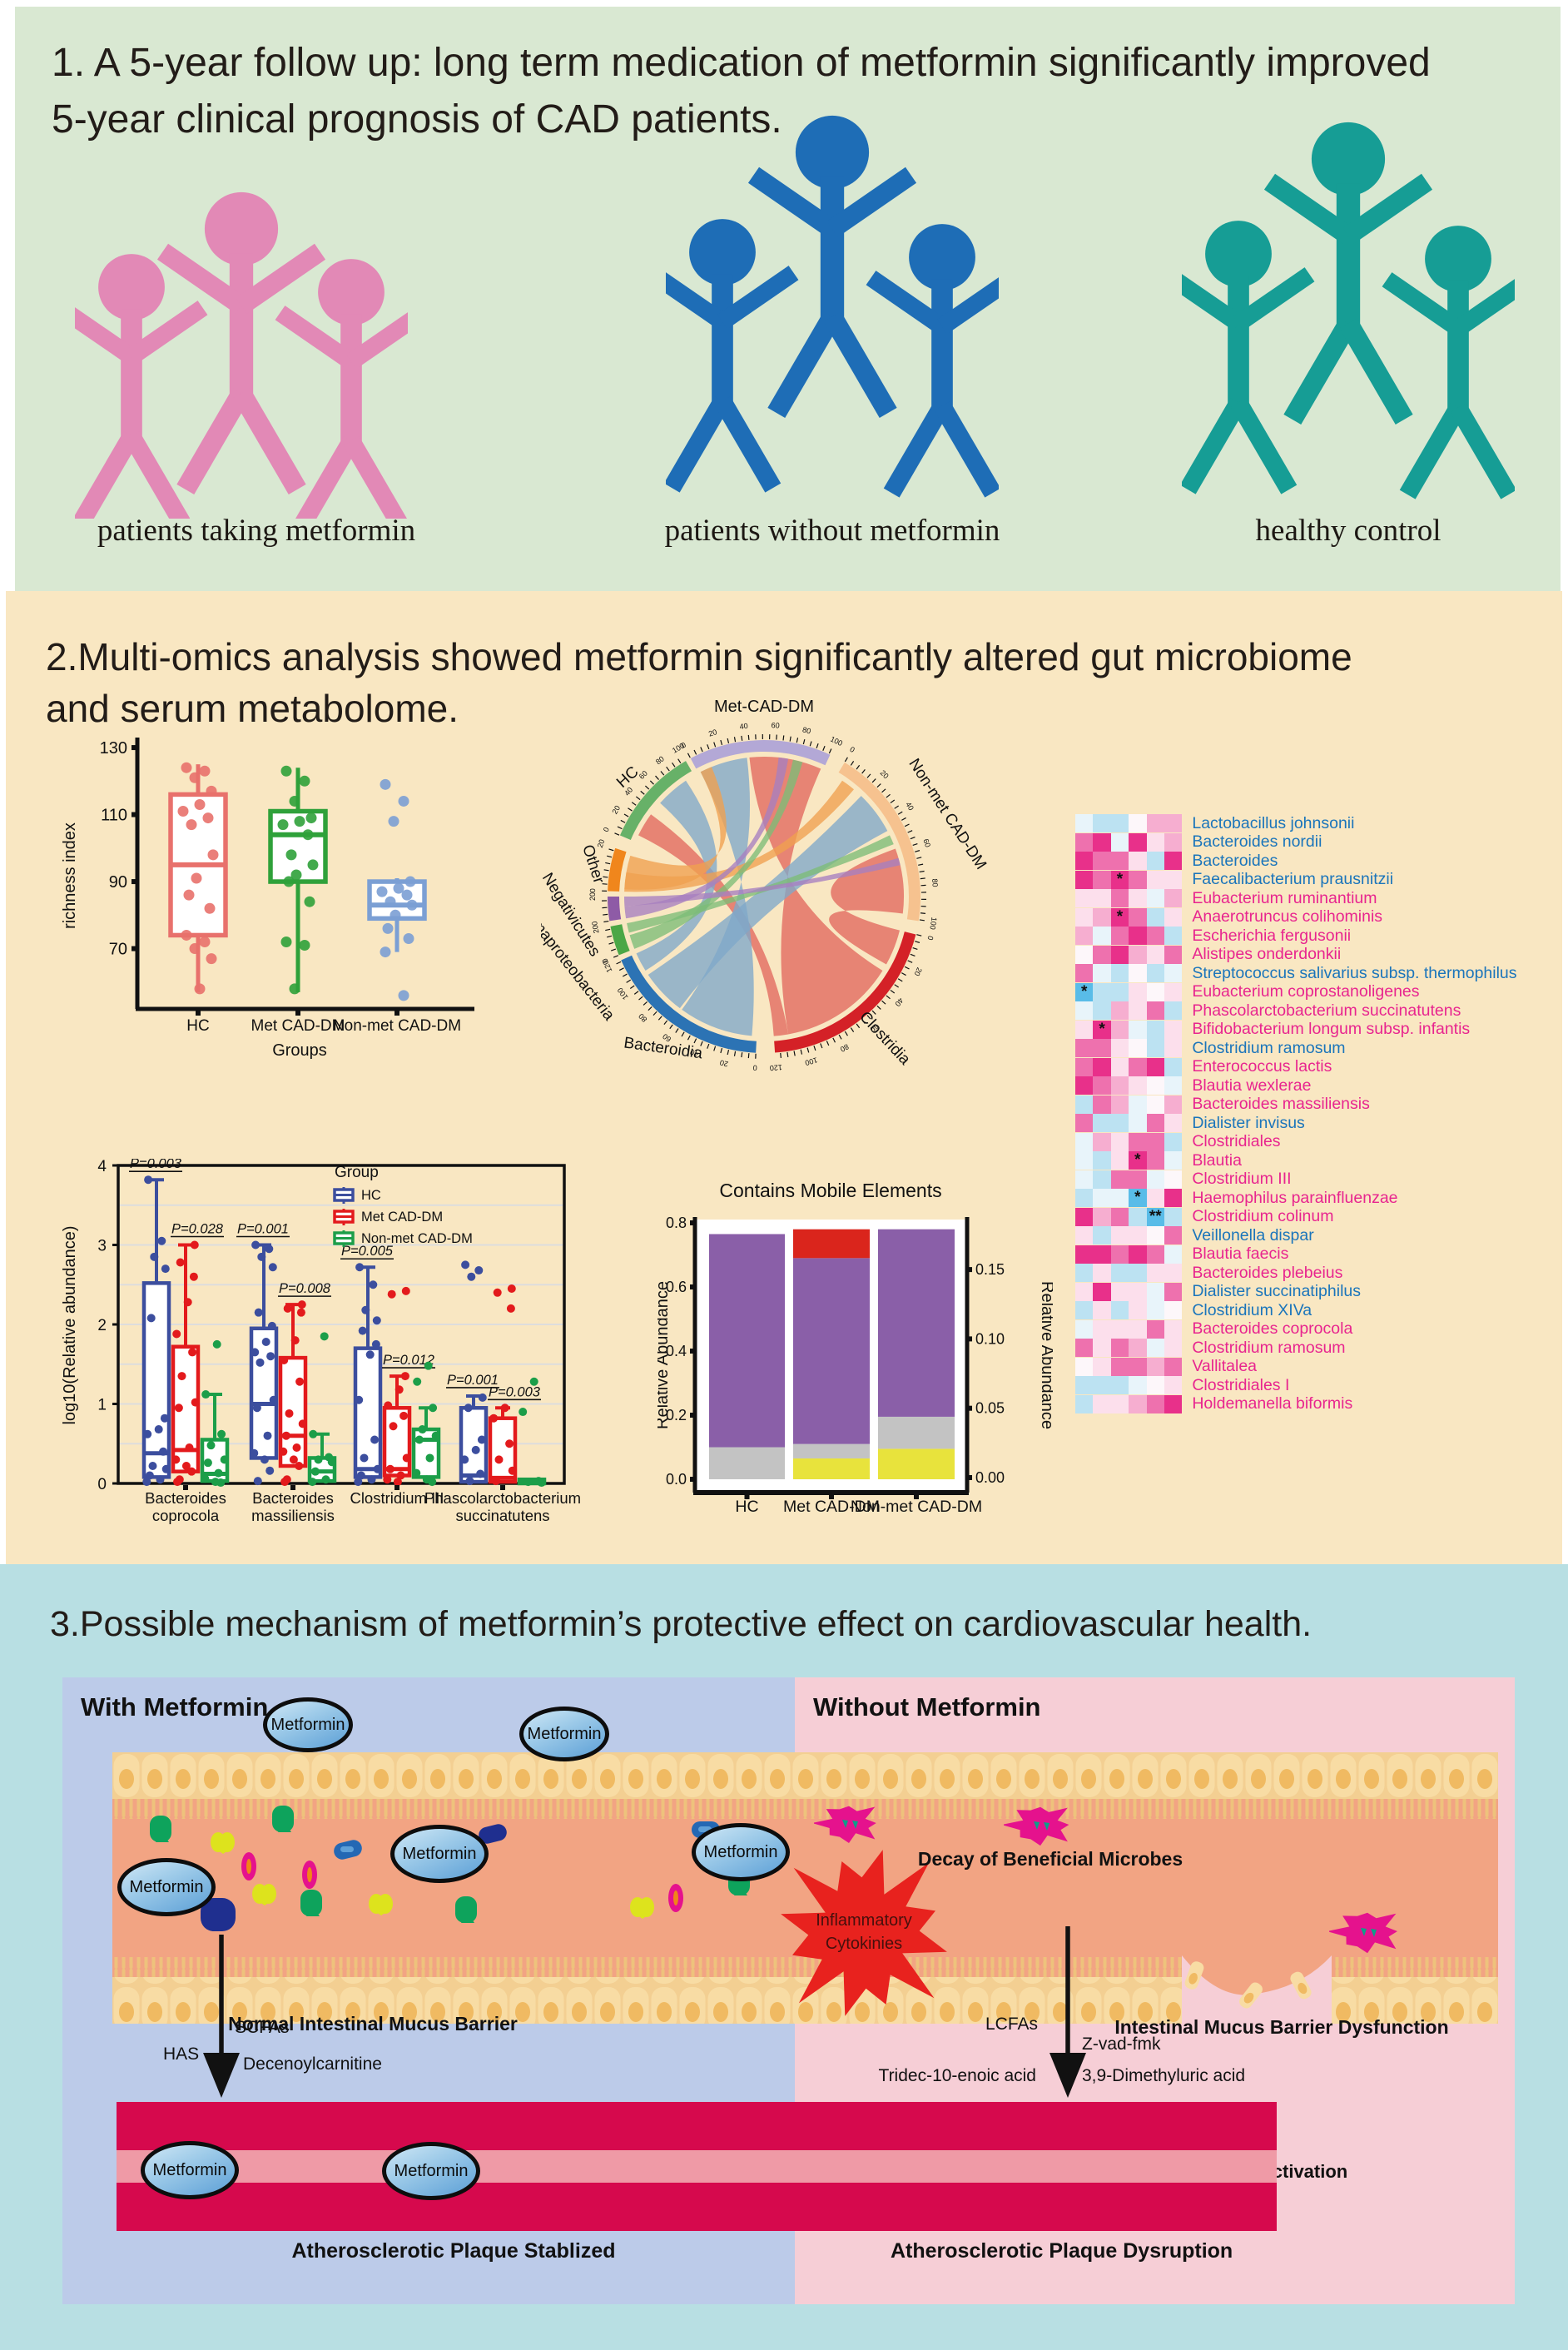 The image size is (1568, 2350). I want to click on y-axis-title: richness index, so click(70, 876).